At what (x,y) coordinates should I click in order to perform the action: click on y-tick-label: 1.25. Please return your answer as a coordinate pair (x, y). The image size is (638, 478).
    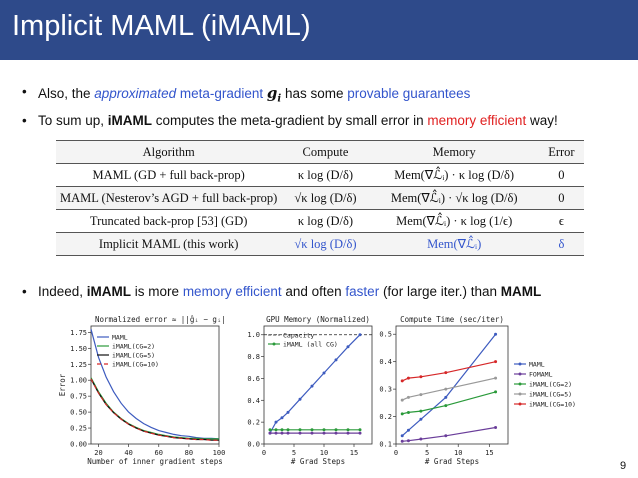
    Looking at the image, I should click on (78, 365).